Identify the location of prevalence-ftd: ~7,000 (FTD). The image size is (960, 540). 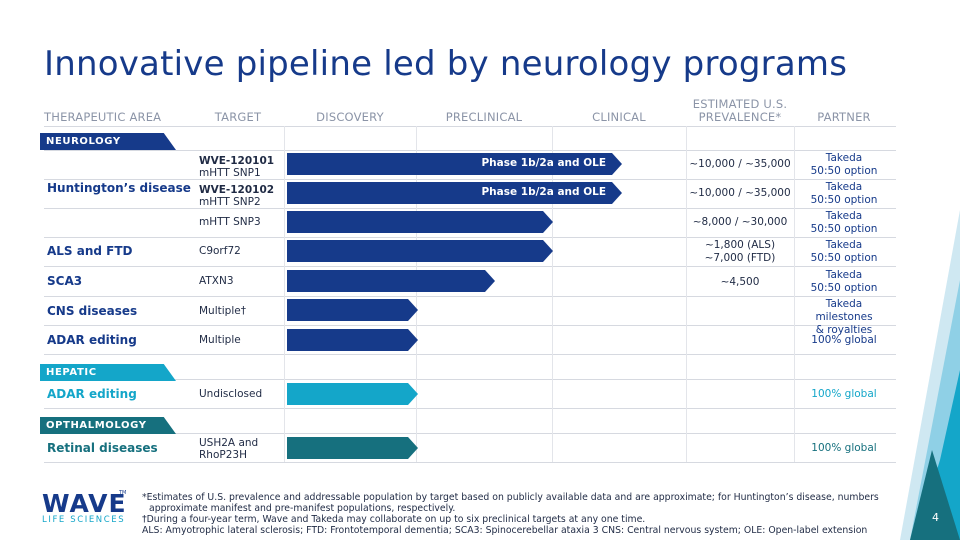
(740, 258).